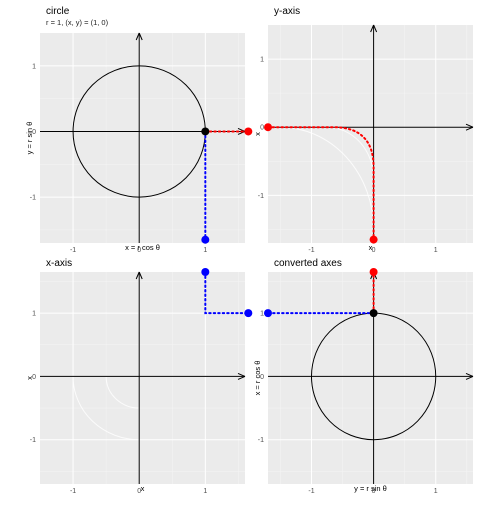 Image resolution: width=500 pixels, height=505 pixels. Describe the element at coordinates (257, 378) in the screenshot. I see `y-axis-label: x = r cos θ` at that location.